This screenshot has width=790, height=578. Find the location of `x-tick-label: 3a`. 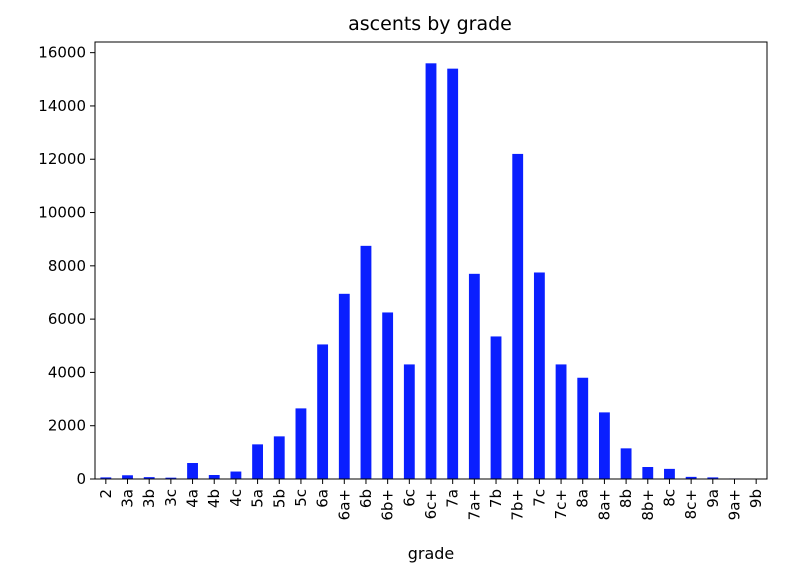

x-tick-label: 3a is located at coordinates (128, 498).